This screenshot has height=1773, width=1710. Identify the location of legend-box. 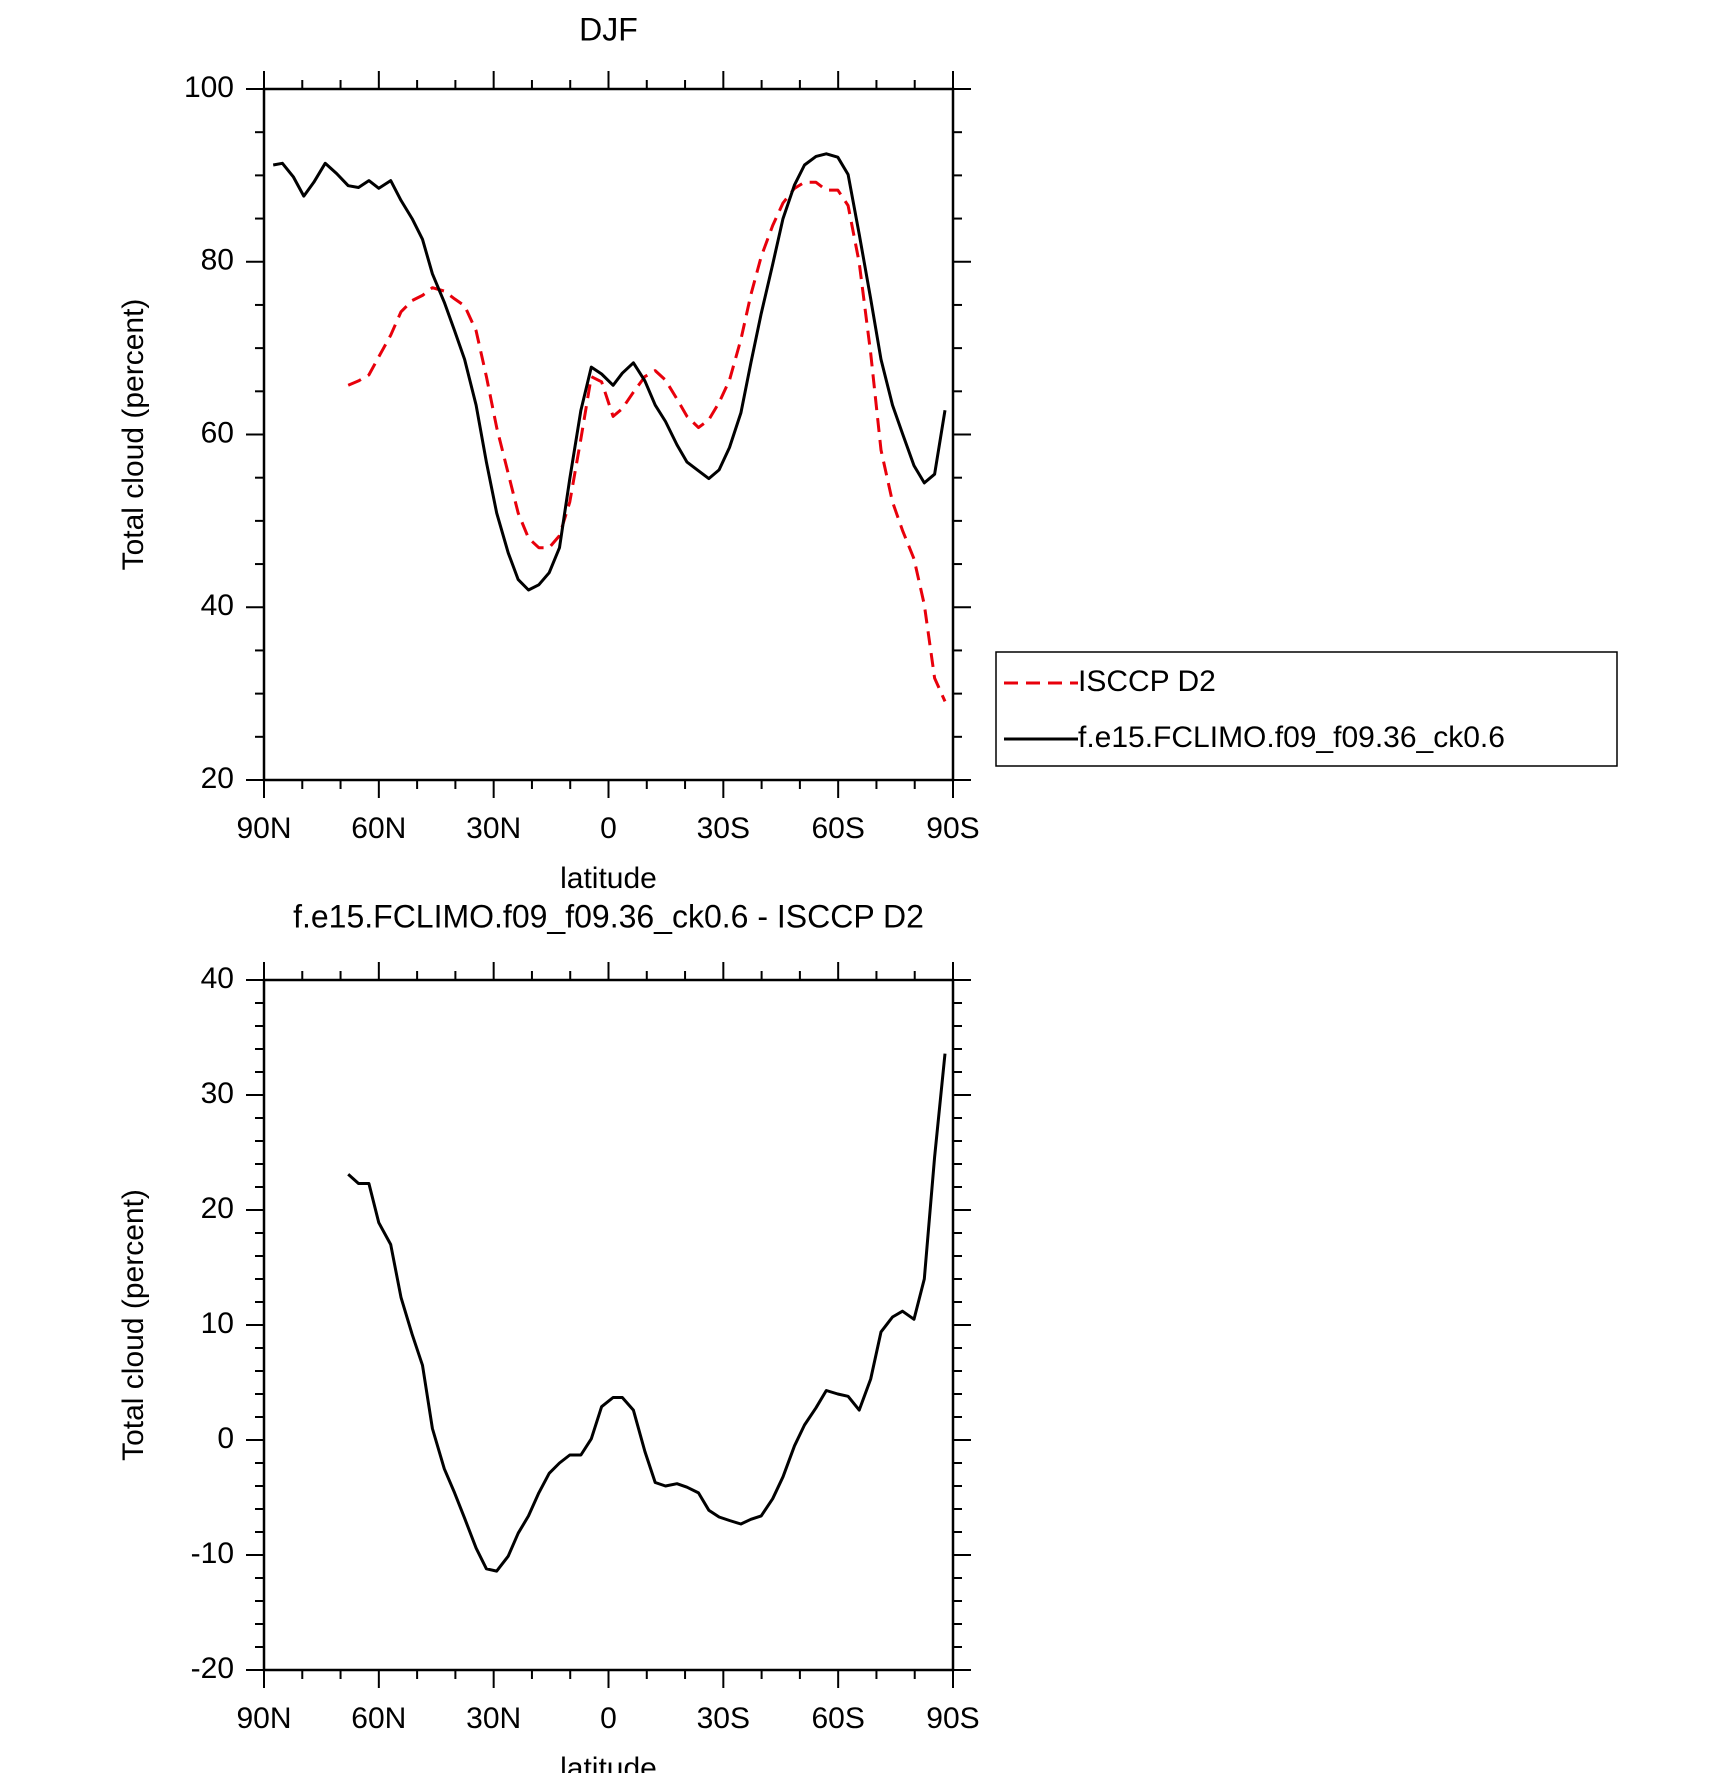
(1306, 709).